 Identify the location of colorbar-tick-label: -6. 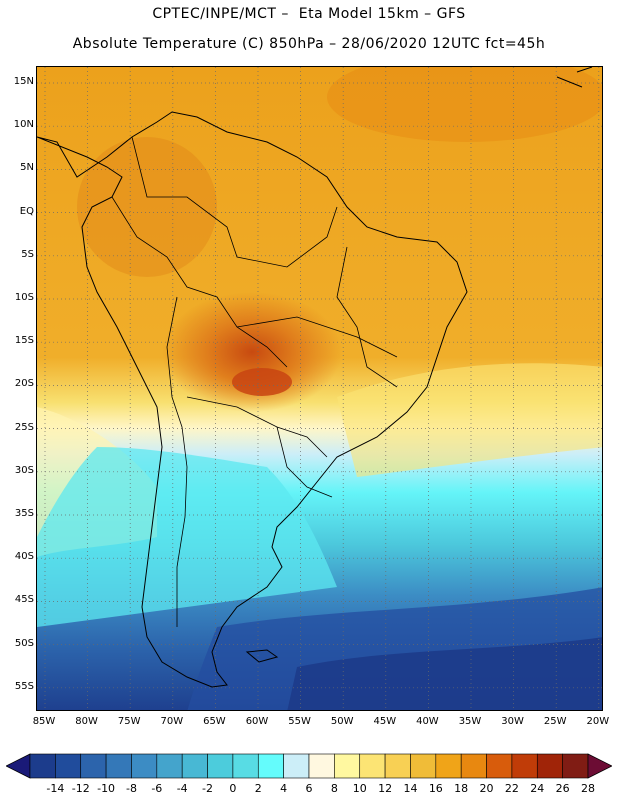
(157, 788).